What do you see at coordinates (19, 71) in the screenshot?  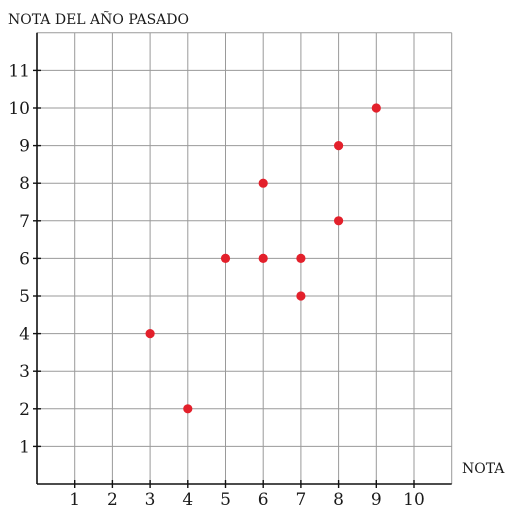 I see `y-tick-label-11: 11` at bounding box center [19, 71].